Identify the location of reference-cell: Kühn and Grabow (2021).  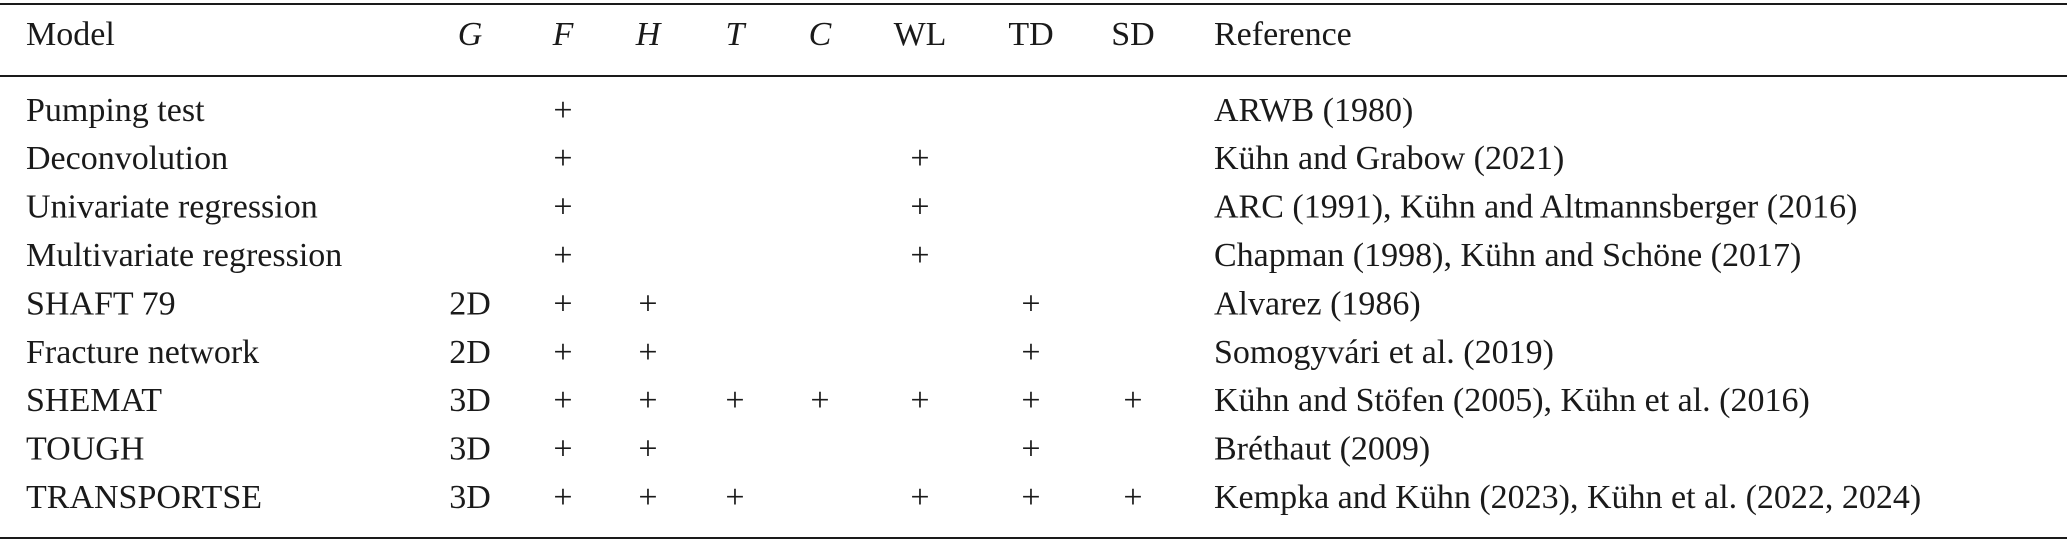
(1389, 158).